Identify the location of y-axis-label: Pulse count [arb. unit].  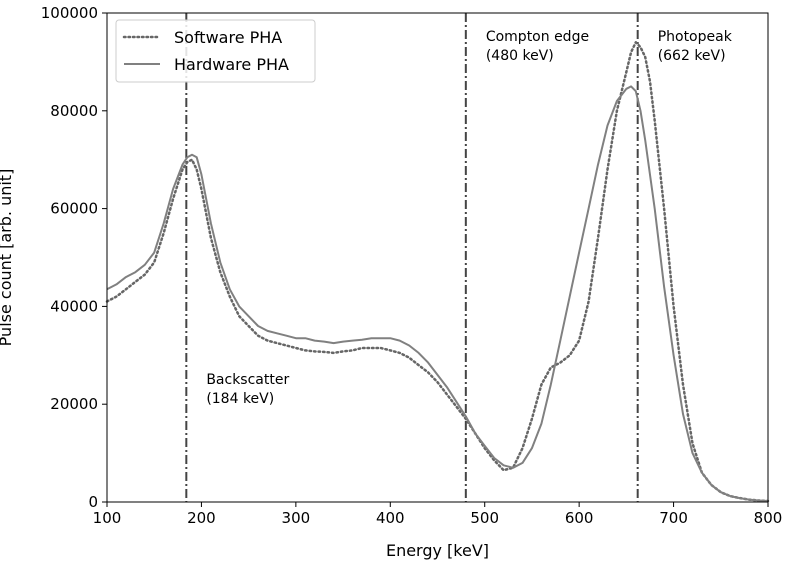
(7, 258).